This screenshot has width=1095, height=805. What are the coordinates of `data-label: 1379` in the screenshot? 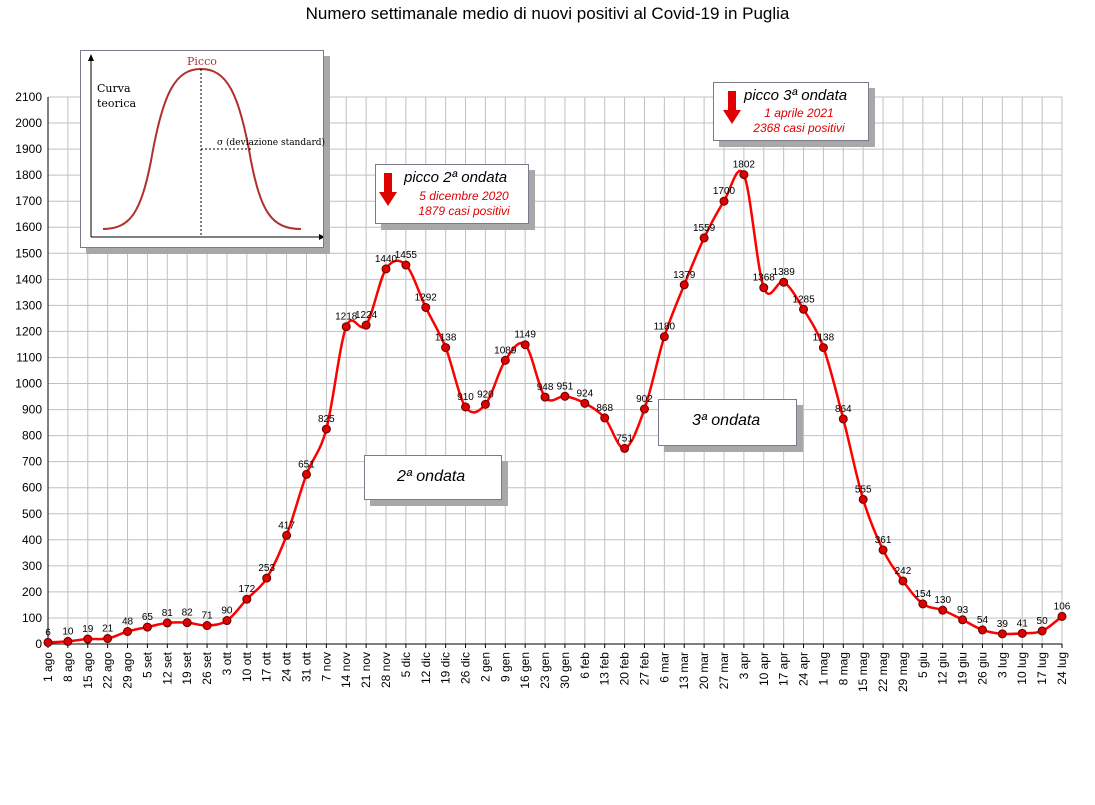 It's located at (684, 275).